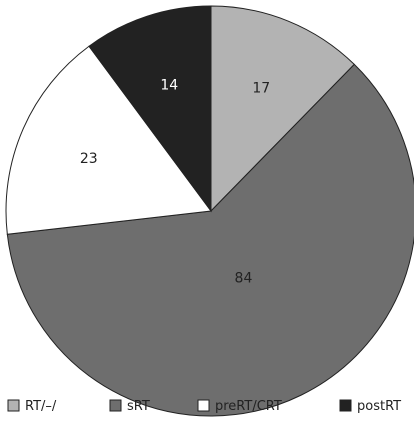  I want to click on data-label-postrt: 14, so click(169, 85).